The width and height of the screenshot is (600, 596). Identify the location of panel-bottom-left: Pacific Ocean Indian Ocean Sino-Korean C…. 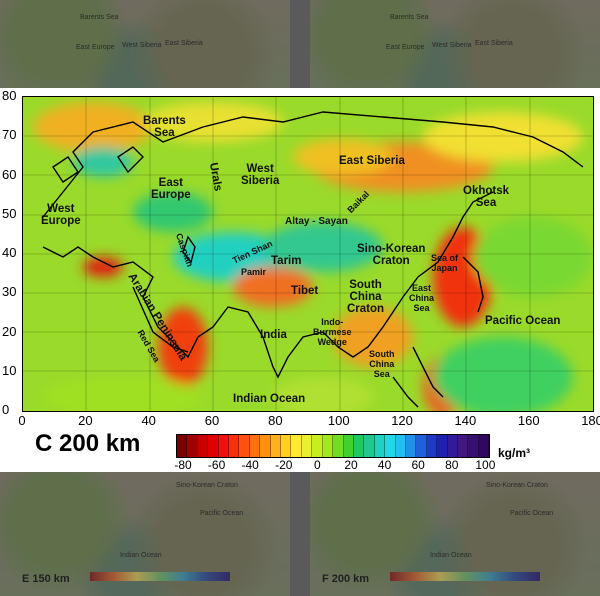
(145, 534).